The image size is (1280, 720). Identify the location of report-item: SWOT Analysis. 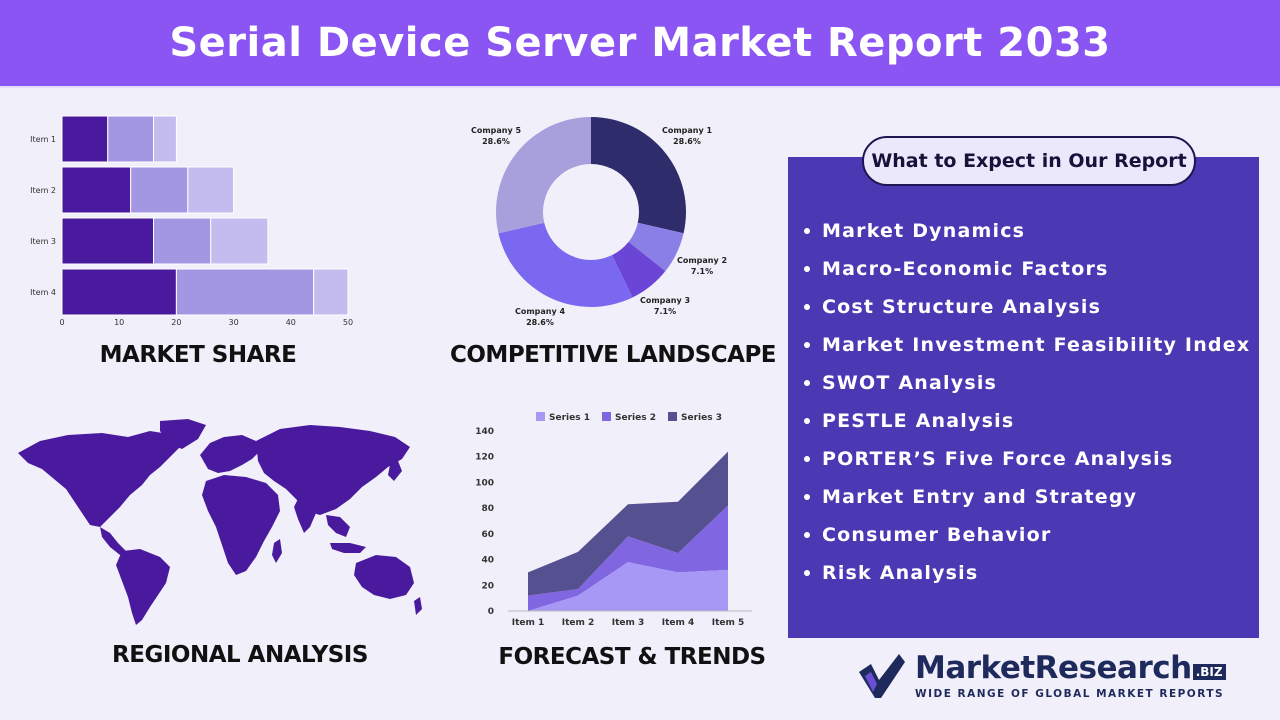
(1029, 383).